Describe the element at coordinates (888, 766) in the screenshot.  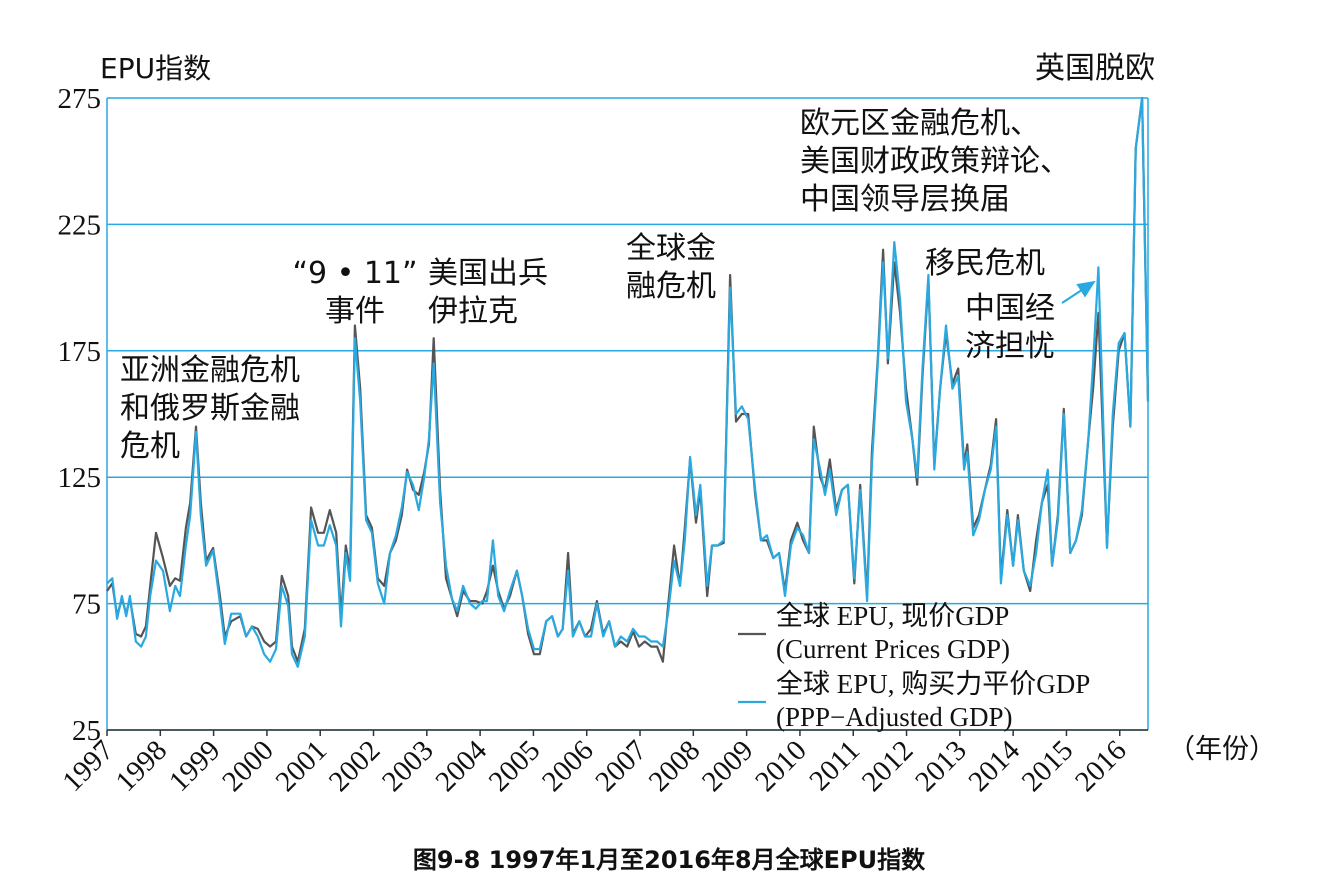
I see `x-tick-label: 2012` at that location.